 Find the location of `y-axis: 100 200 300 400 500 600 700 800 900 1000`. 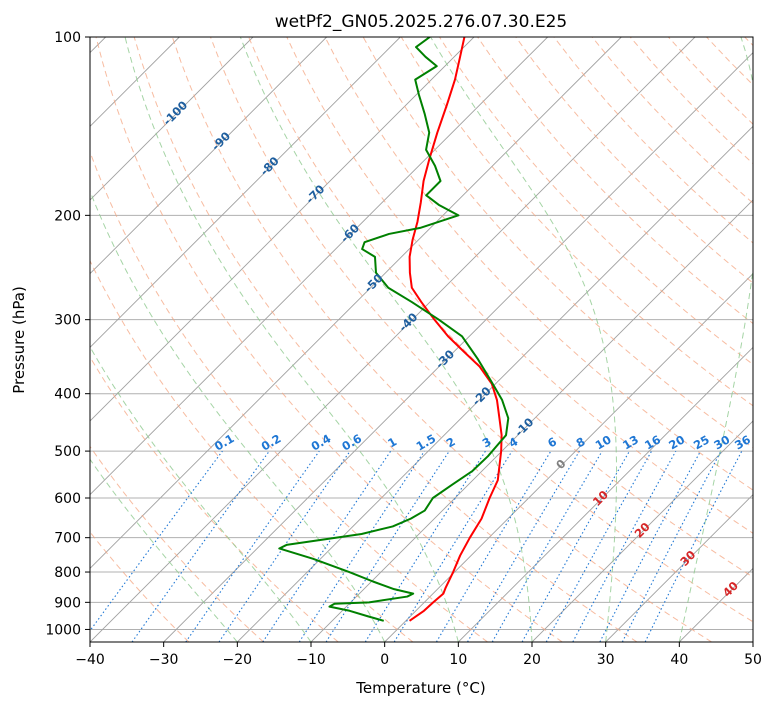

y-axis: 100 200 300 400 500 600 700 800 900 1000 is located at coordinates (67, 334).